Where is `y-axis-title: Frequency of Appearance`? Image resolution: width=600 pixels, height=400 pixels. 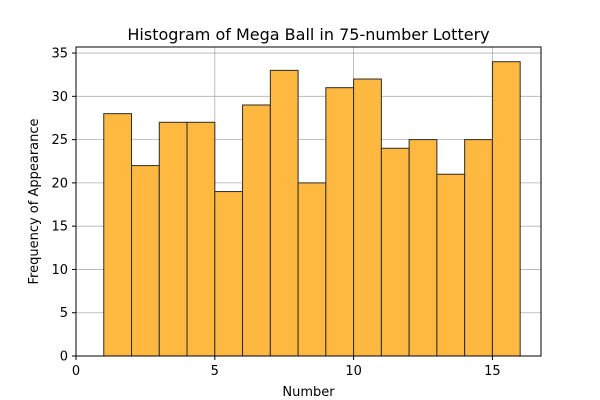 y-axis-title: Frequency of Appearance is located at coordinates (34, 201).